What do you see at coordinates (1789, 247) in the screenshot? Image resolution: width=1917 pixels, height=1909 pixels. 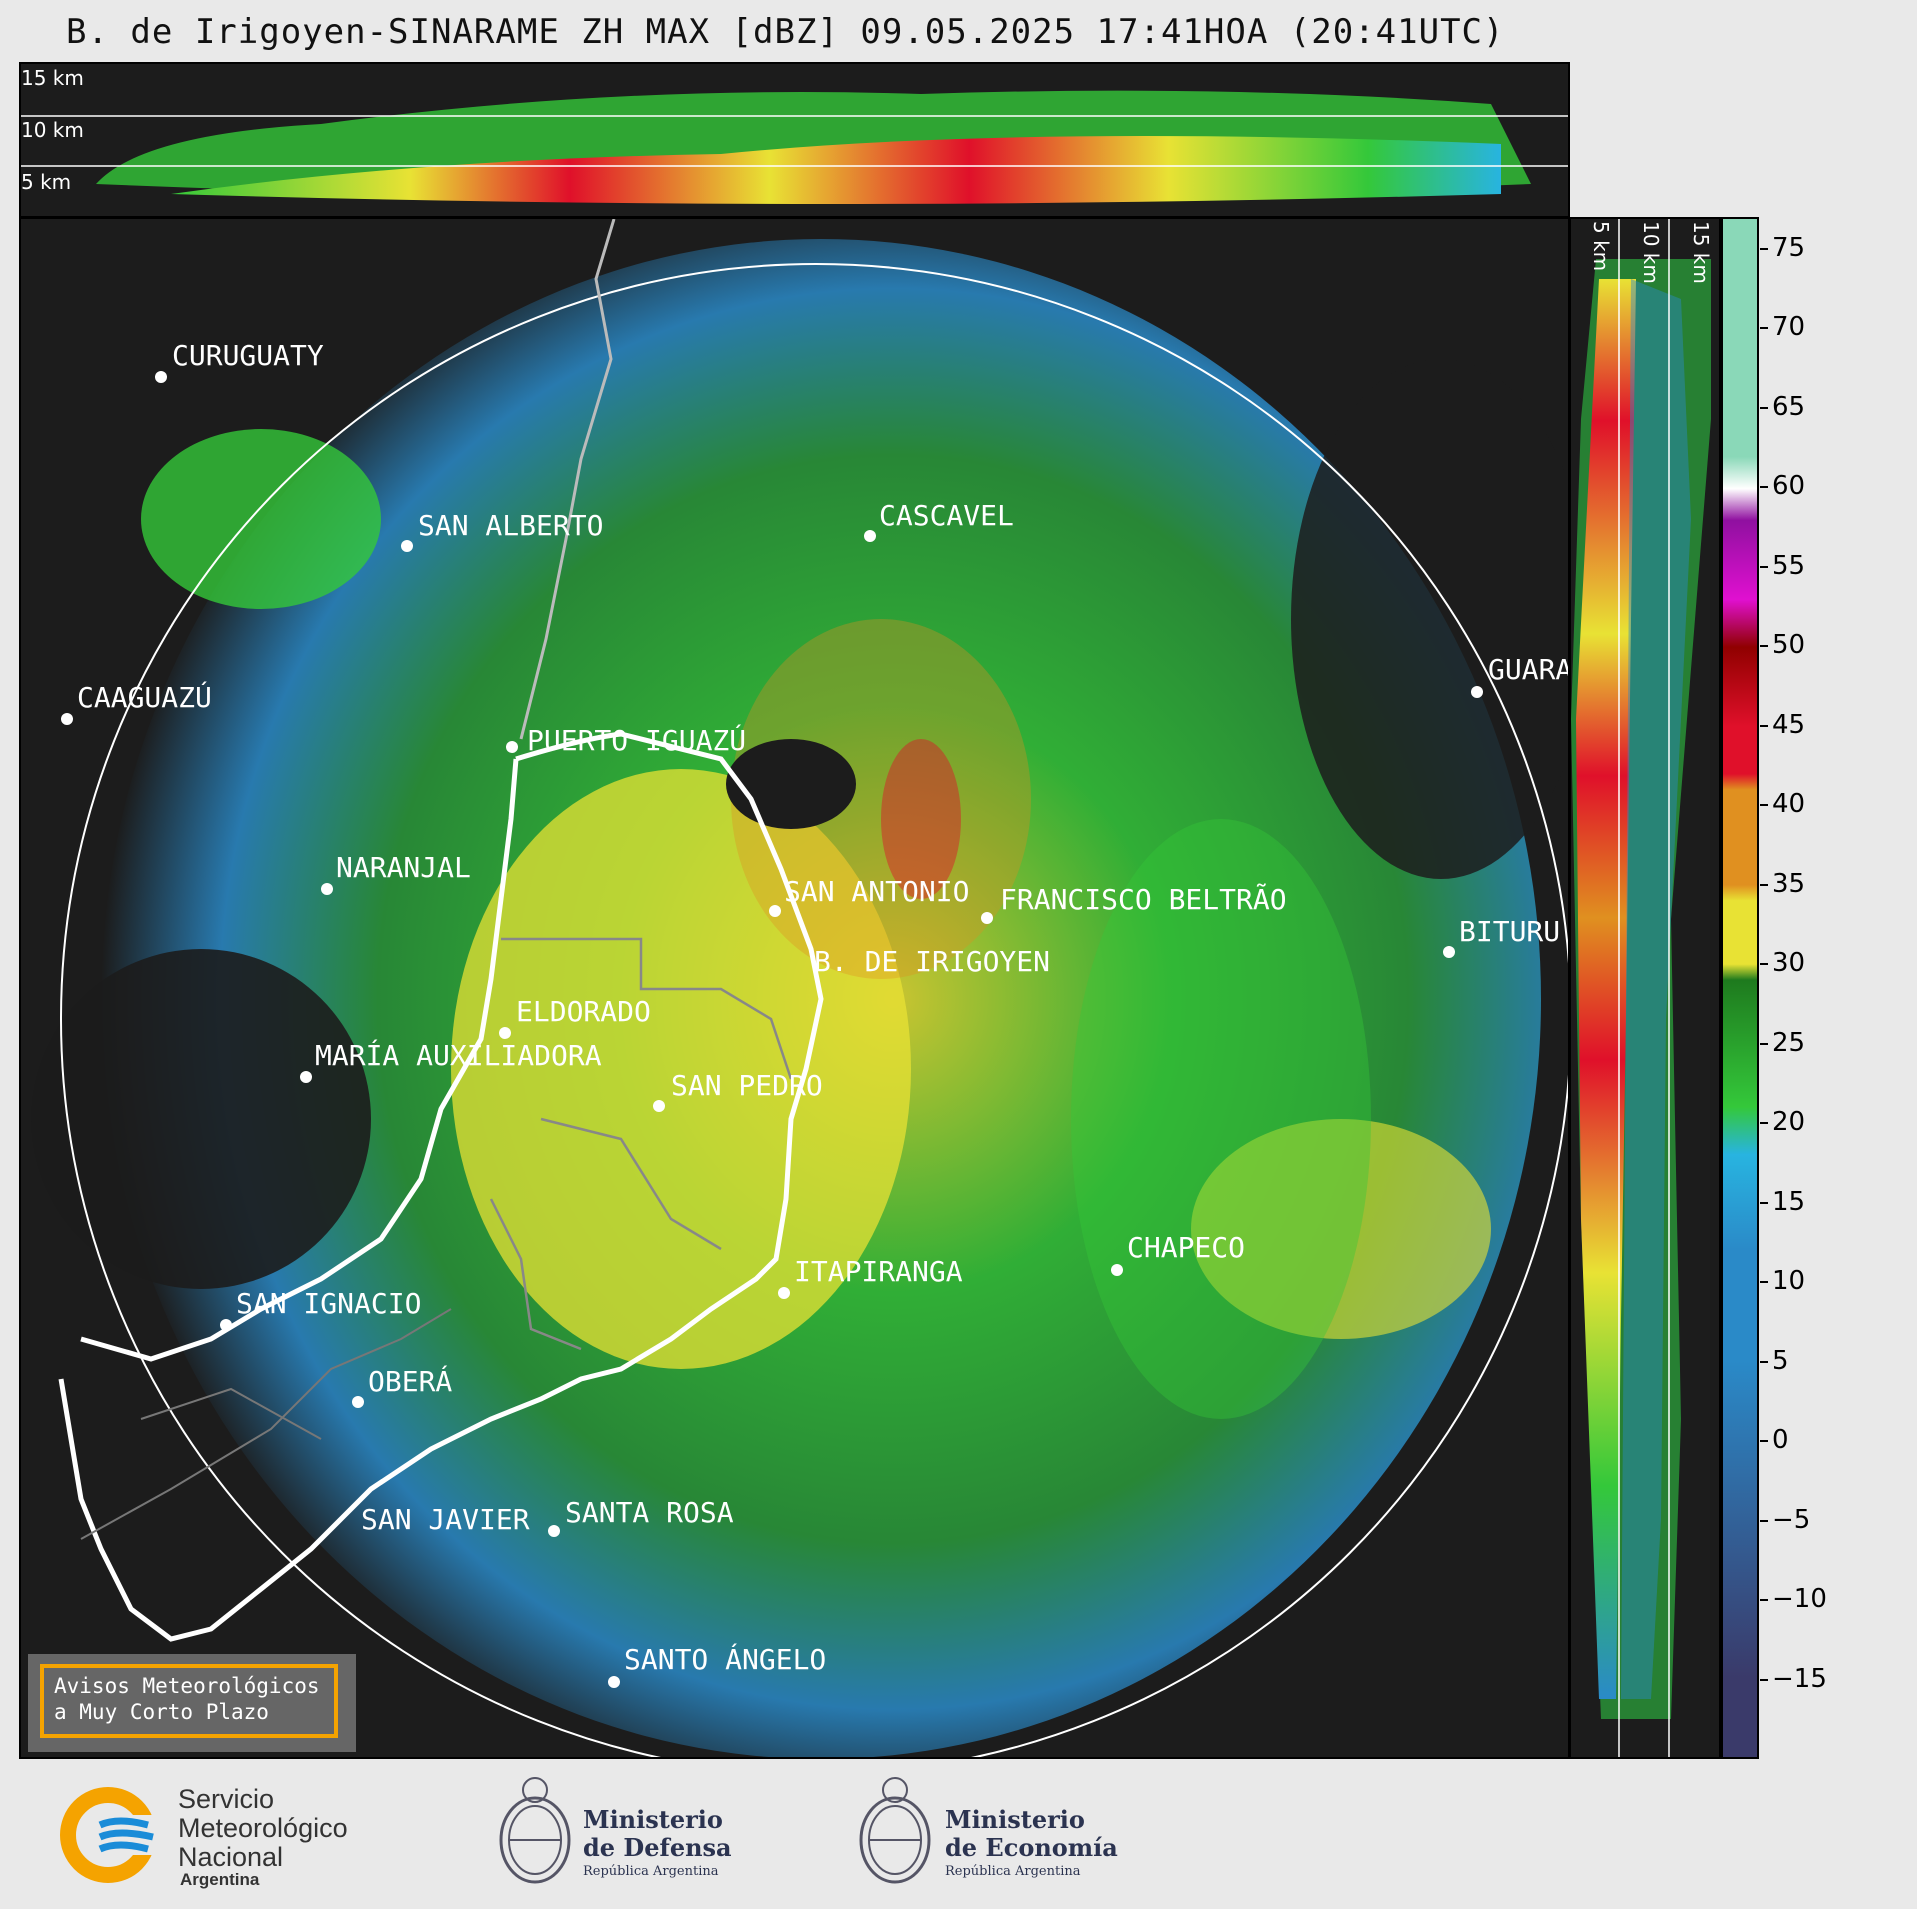 I see `colorbar-tick-label: 75` at bounding box center [1789, 247].